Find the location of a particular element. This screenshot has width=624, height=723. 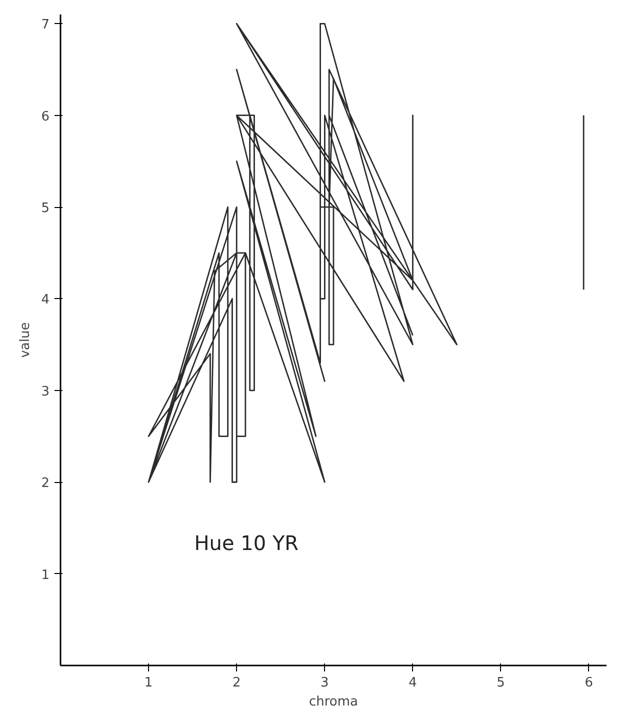

y-tick-label: 5 is located at coordinates (45, 208).